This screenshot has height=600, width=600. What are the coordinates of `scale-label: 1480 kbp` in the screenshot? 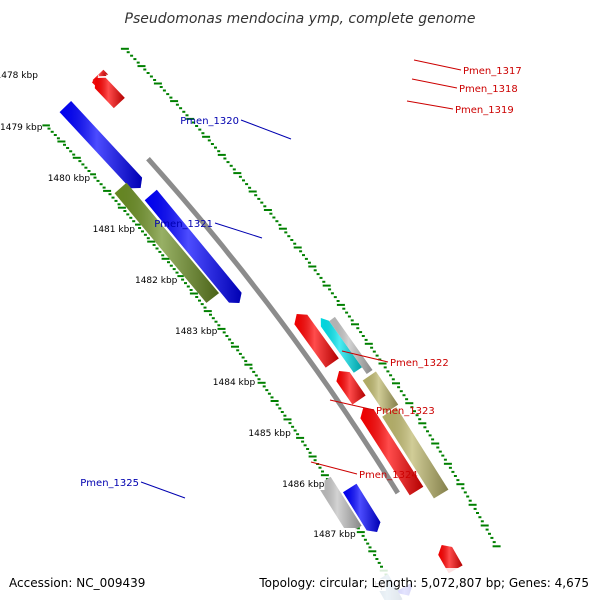 It's located at (69, 179).